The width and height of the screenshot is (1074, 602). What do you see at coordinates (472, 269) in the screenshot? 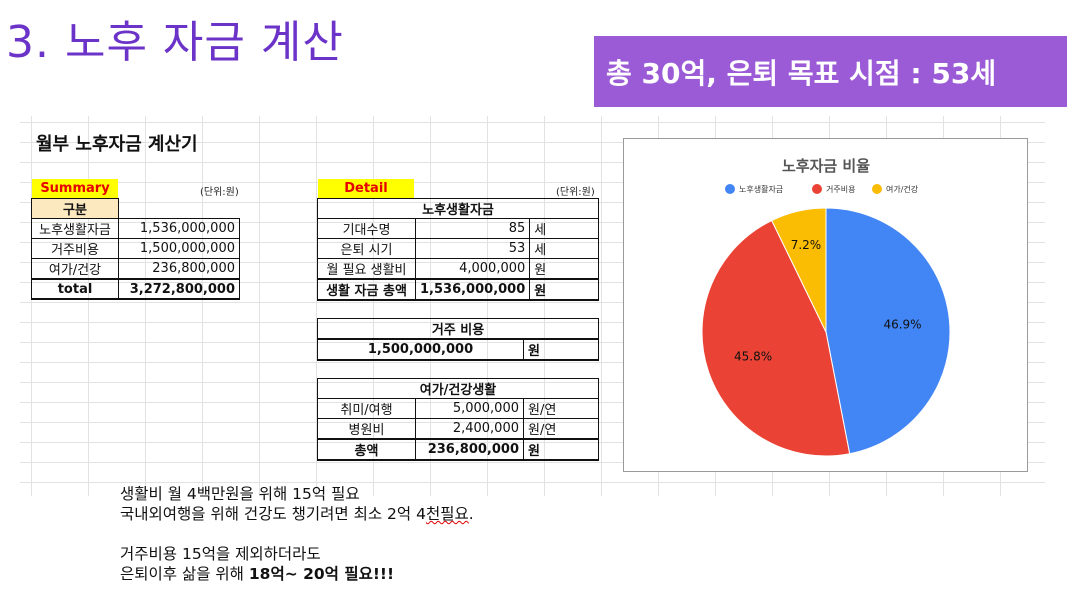
I see `living-fund-value: 4,000,000` at bounding box center [472, 269].